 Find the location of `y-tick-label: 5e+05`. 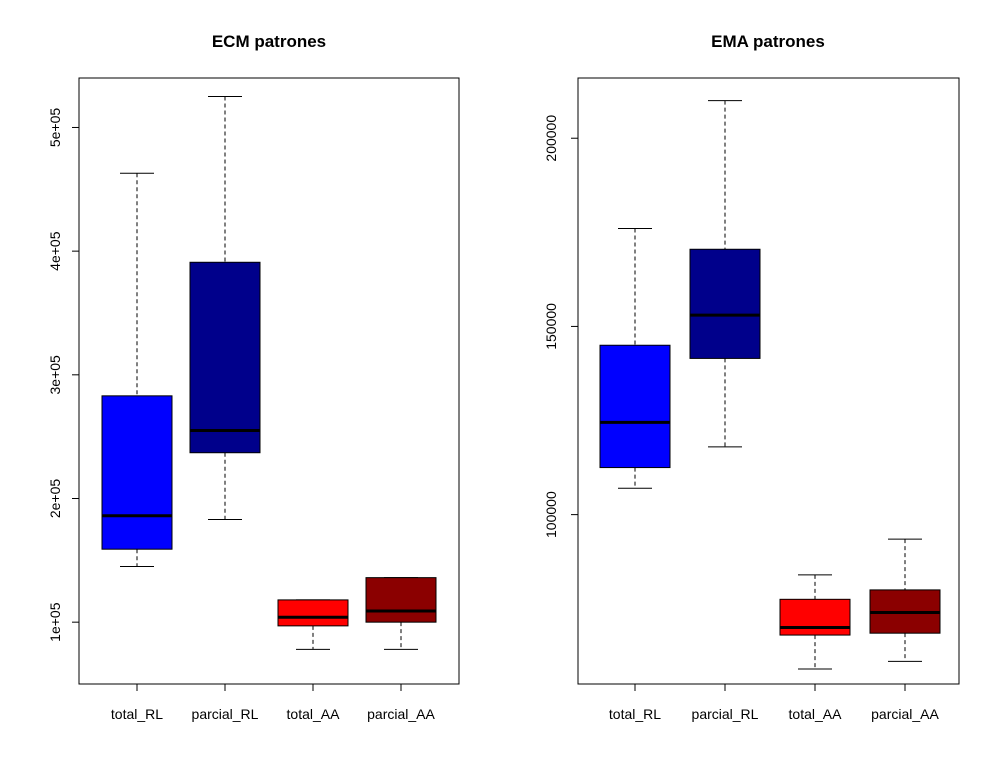

y-tick-label: 5e+05 is located at coordinates (55, 128).